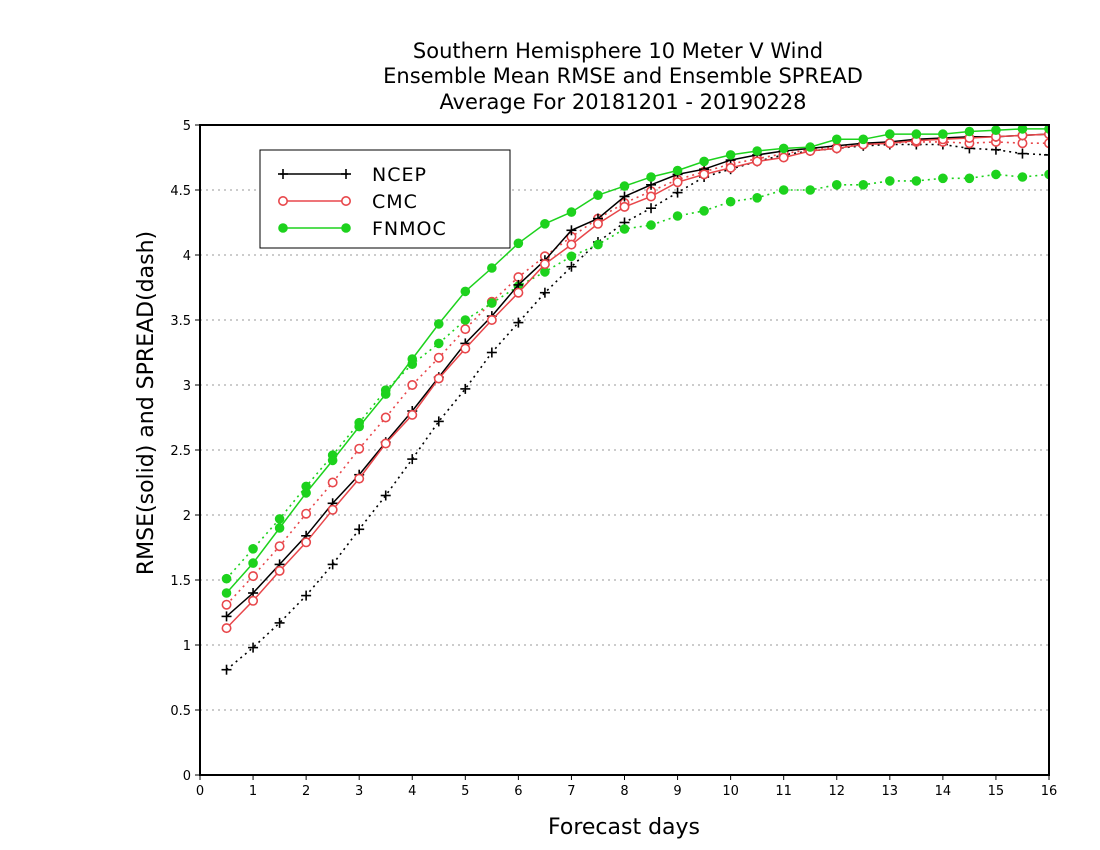 The width and height of the screenshot is (1100, 850). Describe the element at coordinates (730, 791) in the screenshot. I see `x-tick-label: 10` at that location.